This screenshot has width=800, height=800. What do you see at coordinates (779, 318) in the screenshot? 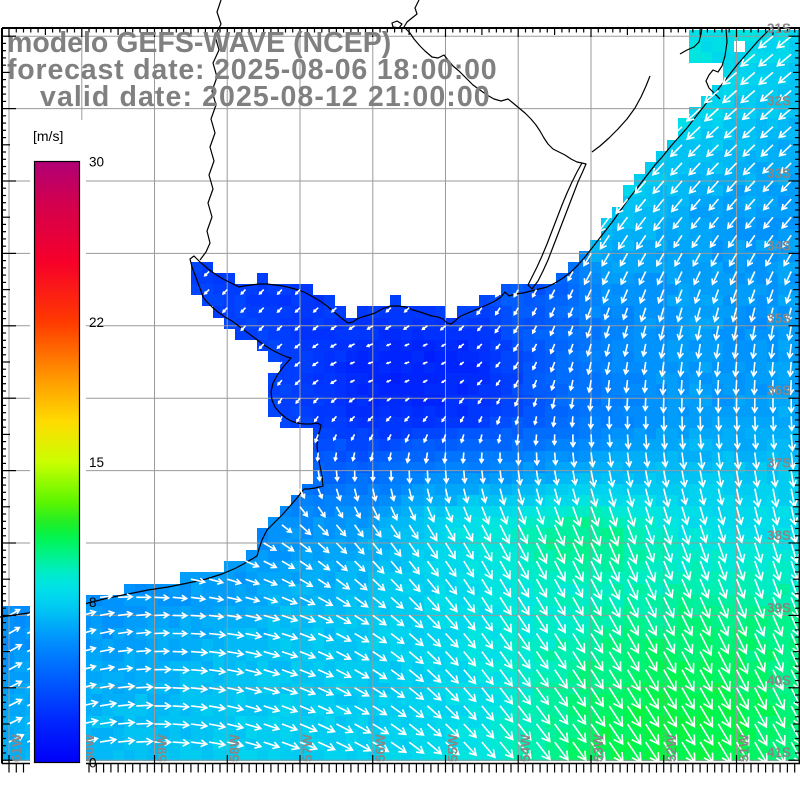
I see `svg-text: 35S` at bounding box center [779, 318].